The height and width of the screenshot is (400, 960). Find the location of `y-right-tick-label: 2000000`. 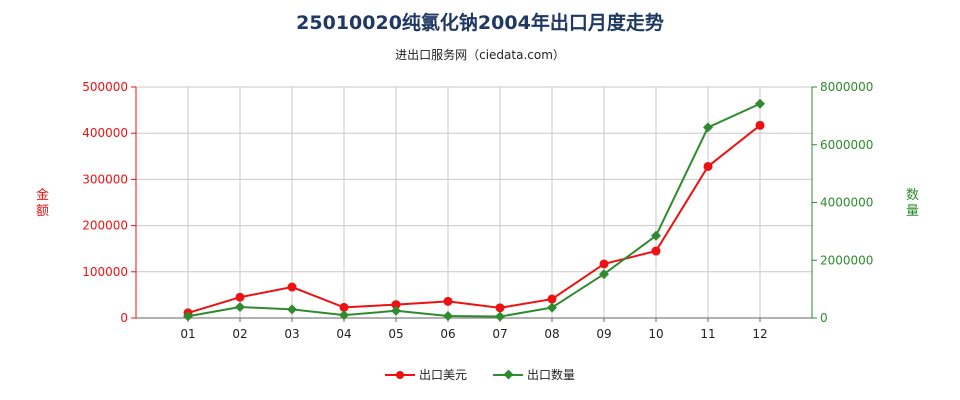

y-right-tick-label: 2000000 is located at coordinates (846, 260).